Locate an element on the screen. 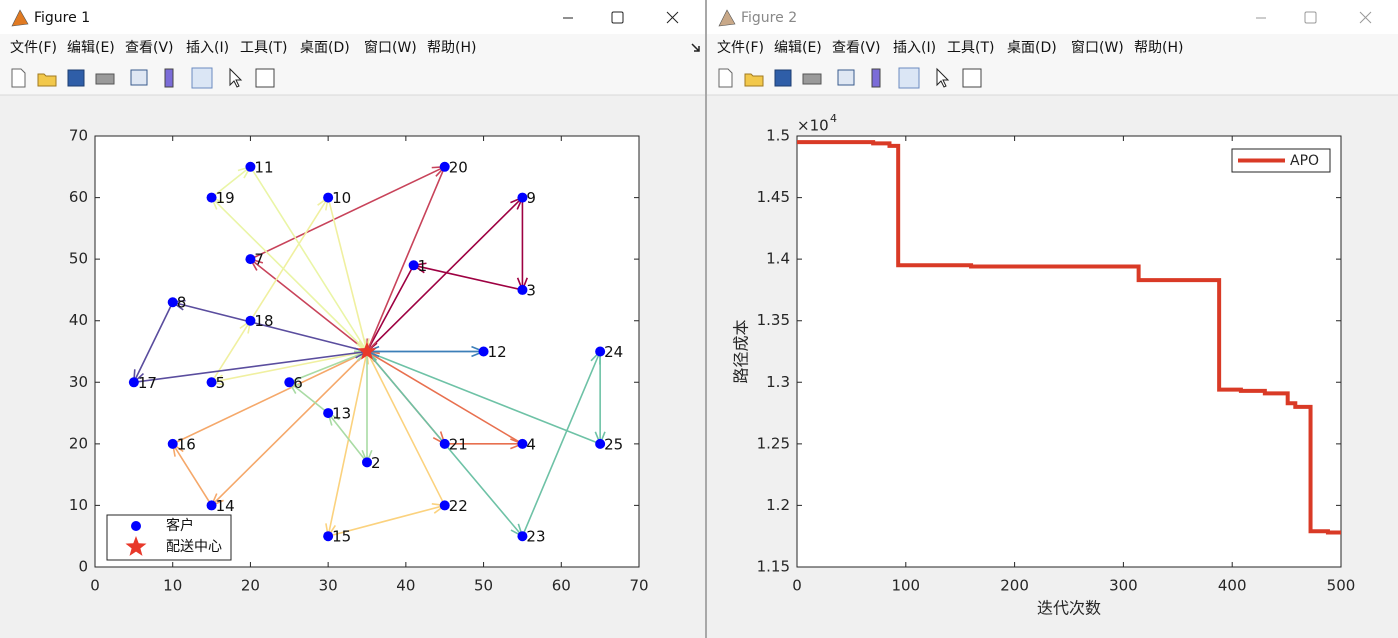 Image resolution: width=1398 pixels, height=638 pixels. y-tick-label: 70 is located at coordinates (78, 136).